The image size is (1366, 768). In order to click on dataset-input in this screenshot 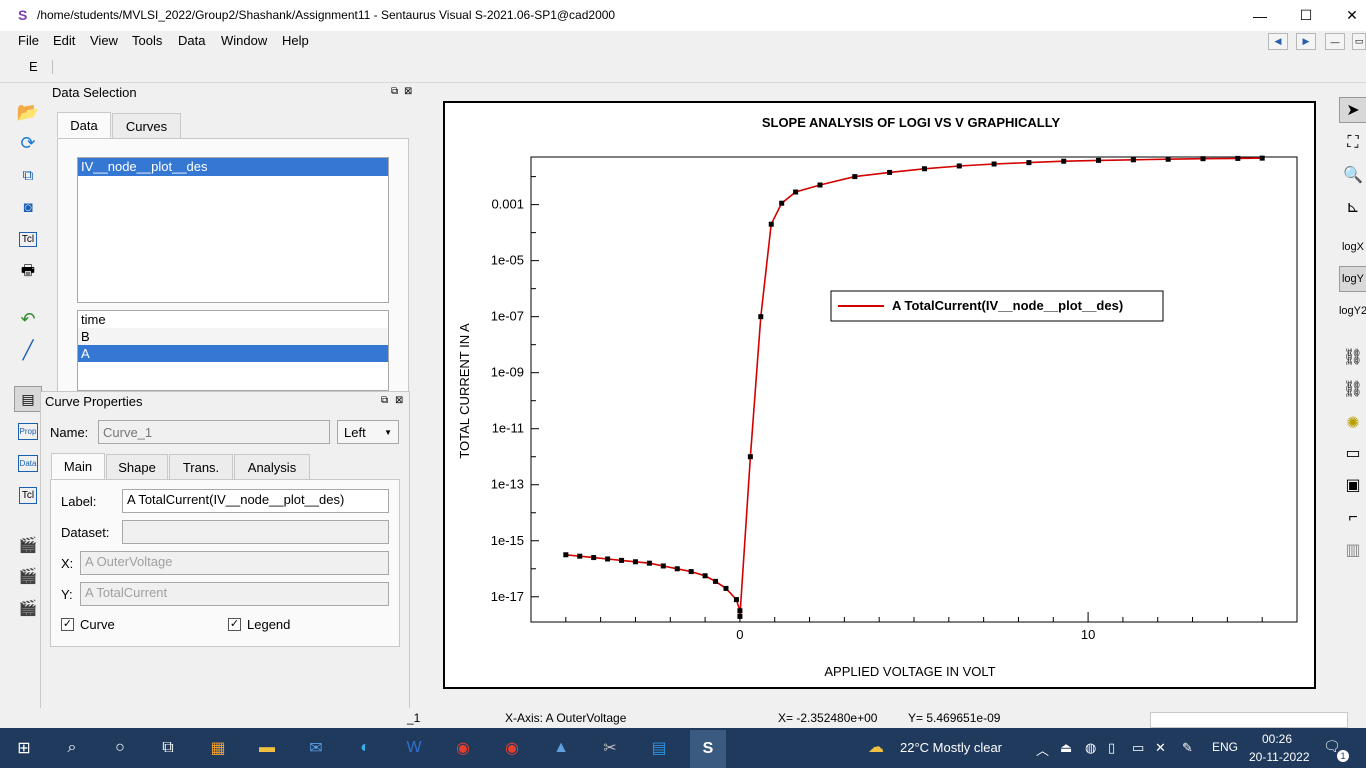, I will do `click(255, 532)`.